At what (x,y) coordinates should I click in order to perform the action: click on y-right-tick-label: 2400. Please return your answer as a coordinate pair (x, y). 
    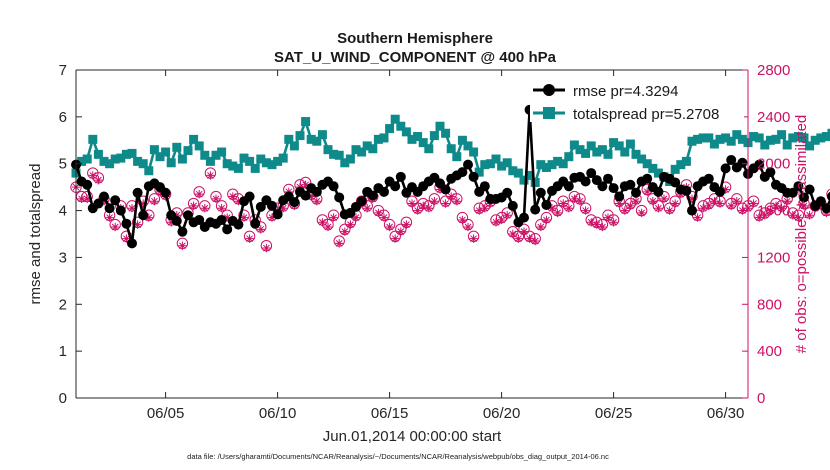
    Looking at the image, I should click on (773, 117).